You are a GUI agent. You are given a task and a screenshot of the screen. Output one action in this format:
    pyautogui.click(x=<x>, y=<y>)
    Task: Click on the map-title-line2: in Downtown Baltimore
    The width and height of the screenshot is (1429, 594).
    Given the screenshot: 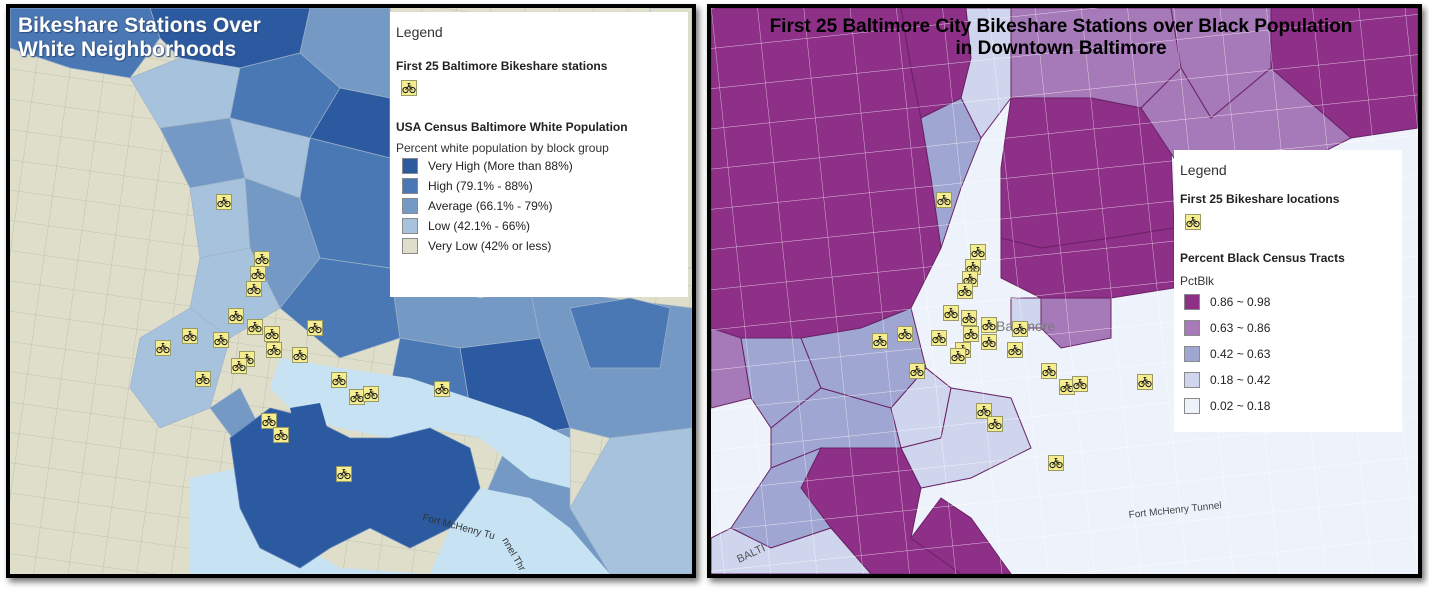 What is the action you would take?
    pyautogui.click(x=1061, y=48)
    